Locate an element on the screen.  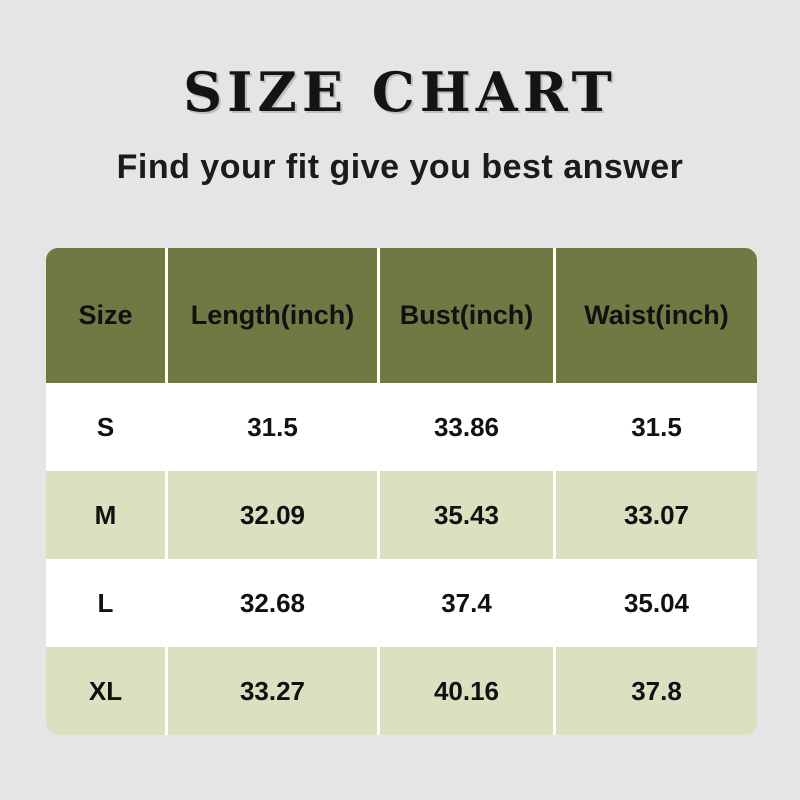
cell-size-label: S is located at coordinates (105, 427).